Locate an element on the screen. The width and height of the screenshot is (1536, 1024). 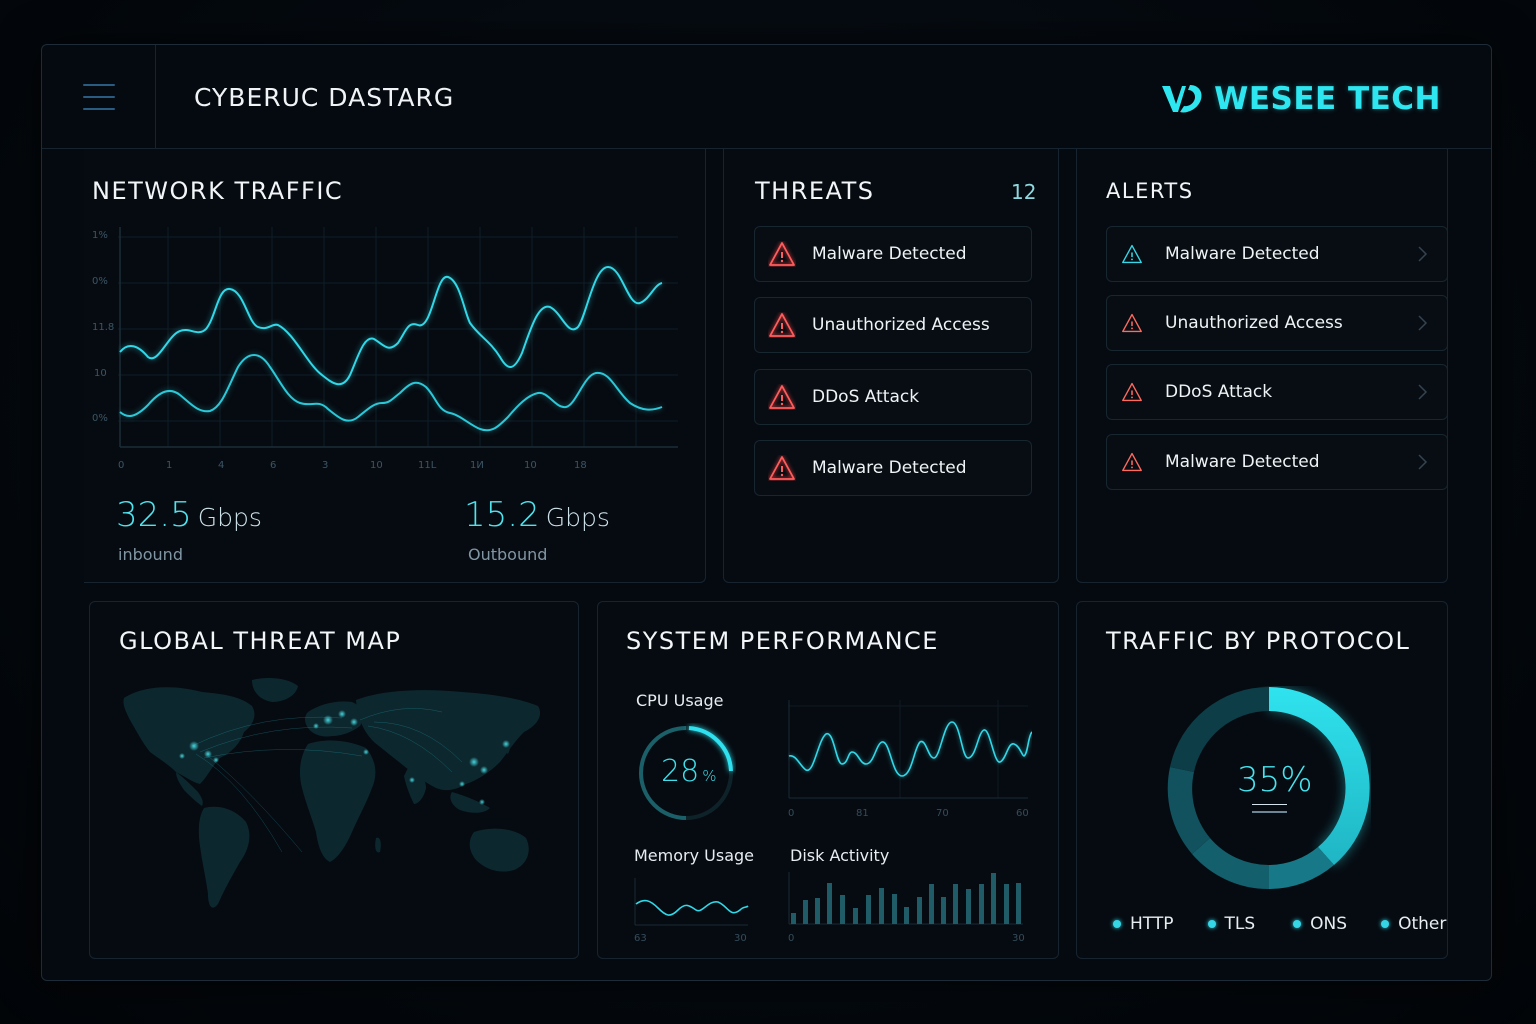
card-title: ALERTS is located at coordinates (1150, 191).